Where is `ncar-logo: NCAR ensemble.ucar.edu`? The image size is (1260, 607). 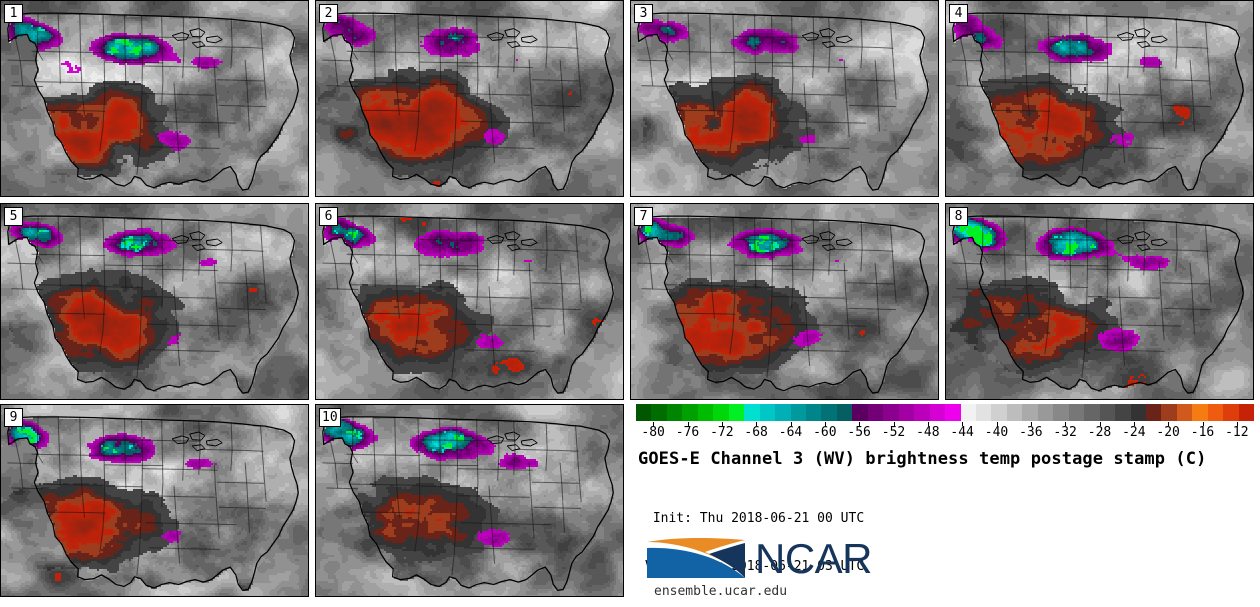 ncar-logo: NCAR ensemble.ucar.edu is located at coordinates (795, 566).